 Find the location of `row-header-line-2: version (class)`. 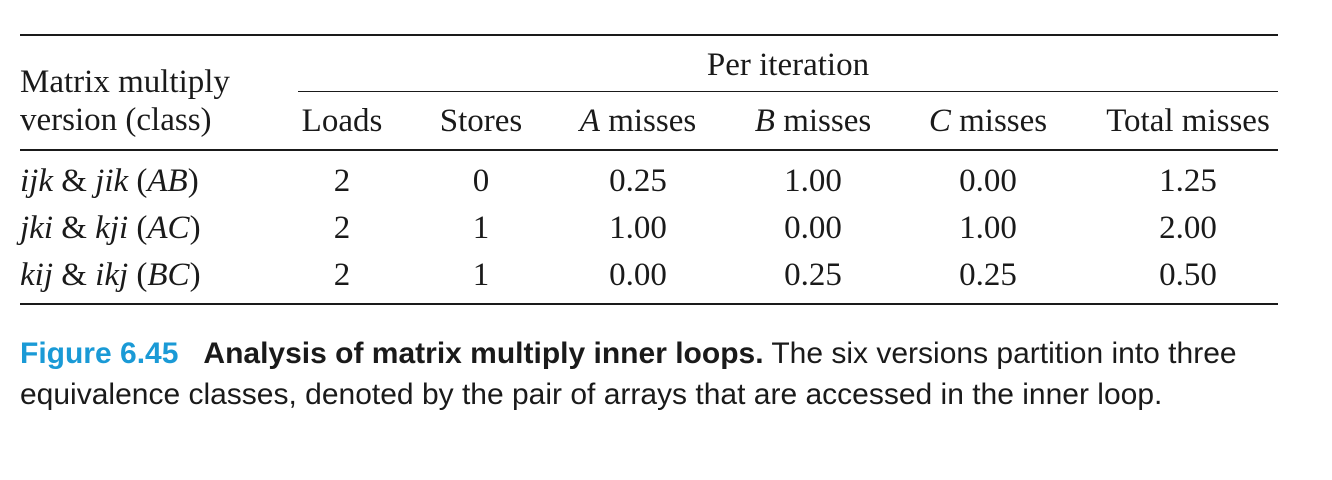

row-header-line-2: version (class) is located at coordinates (116, 120).